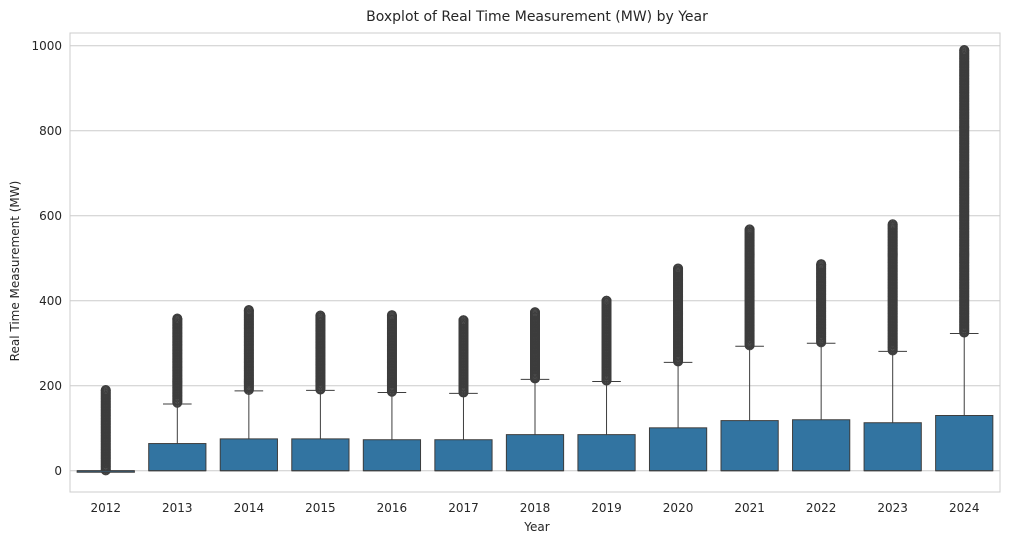  I want to click on box-2012, so click(105, 430).